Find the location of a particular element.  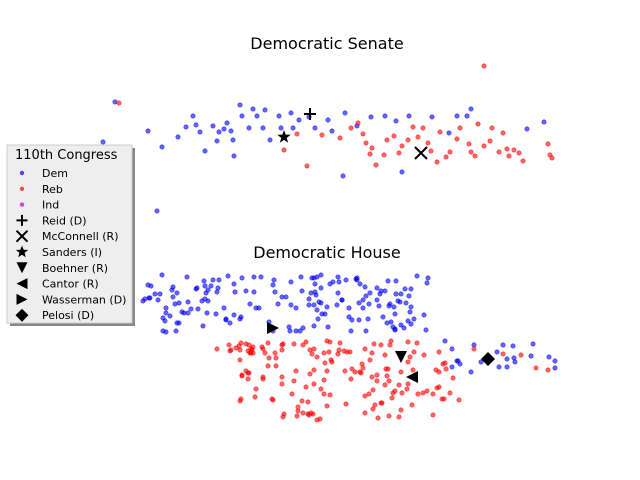

legend-entry: Sanders (I) is located at coordinates (58, 252).